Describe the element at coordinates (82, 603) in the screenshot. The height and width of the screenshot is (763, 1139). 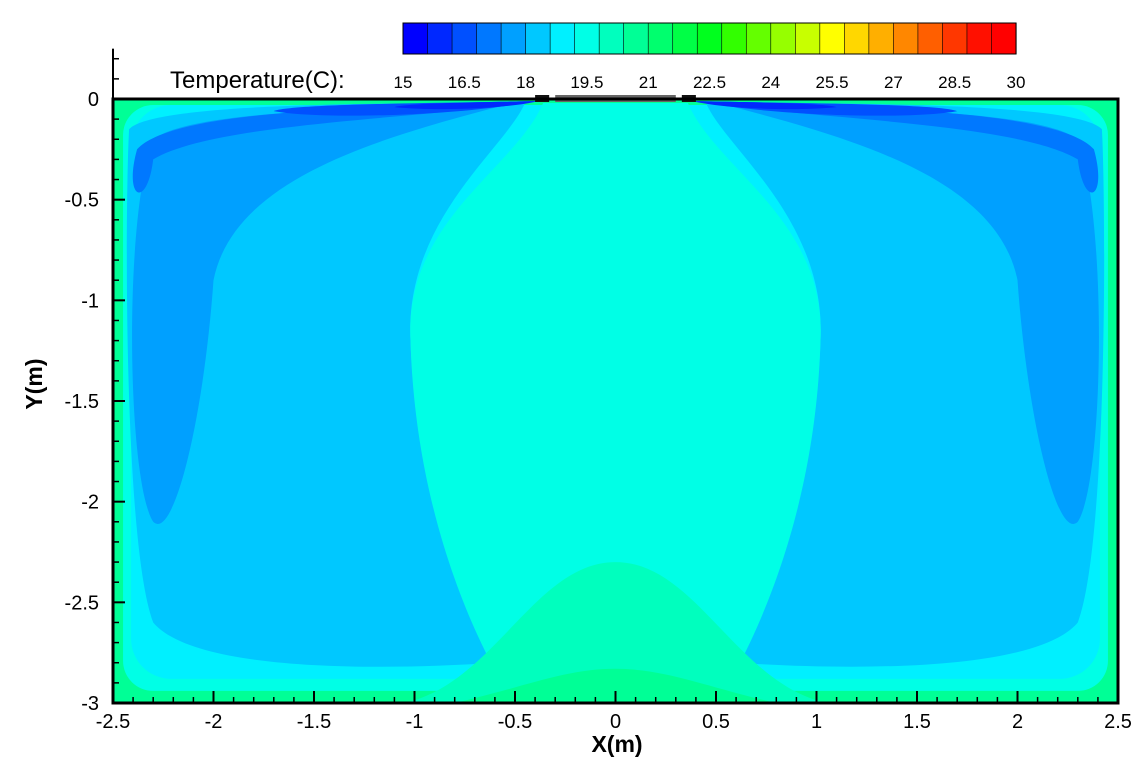
I see `y-tick-label: -2.5` at that location.